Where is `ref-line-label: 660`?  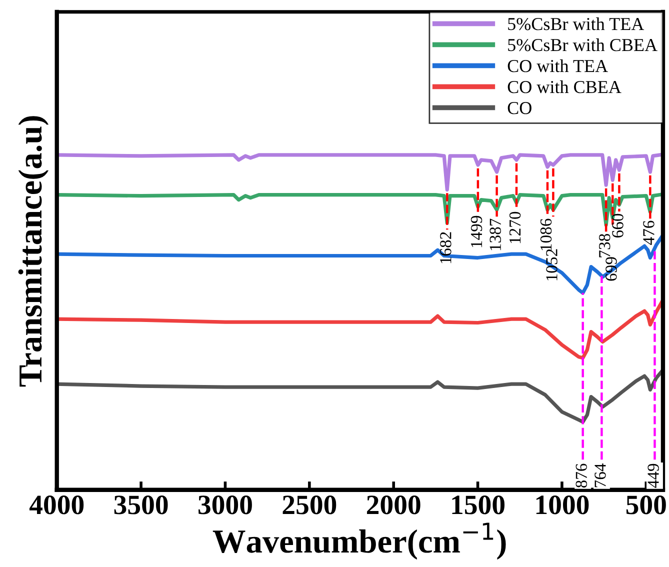
ref-line-label: 660 is located at coordinates (618, 226).